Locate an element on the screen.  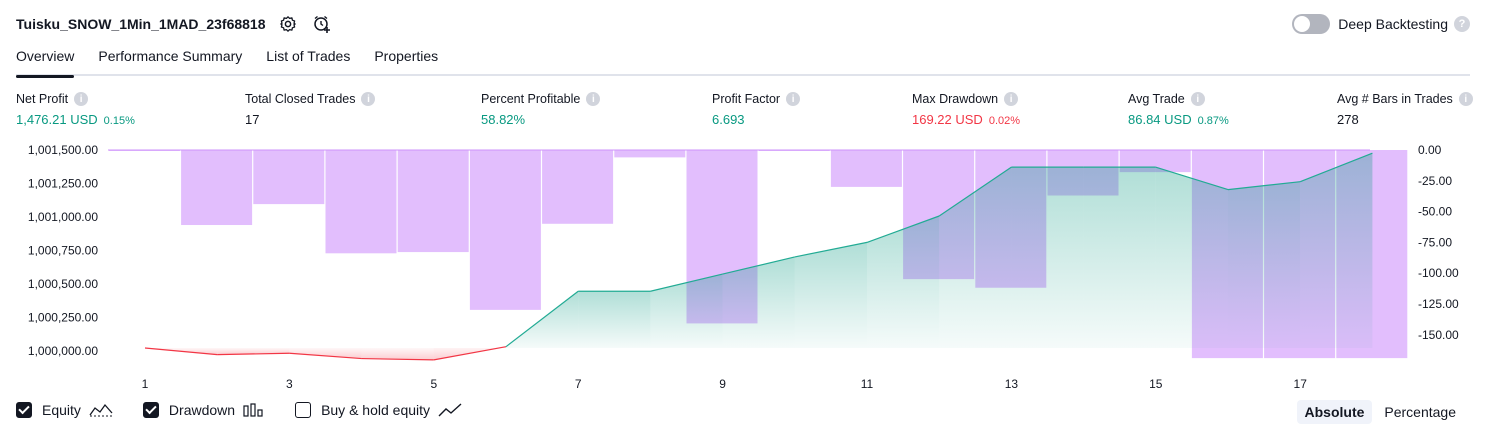
y-left-tick-label: 1,000,250.00 is located at coordinates (63, 318).